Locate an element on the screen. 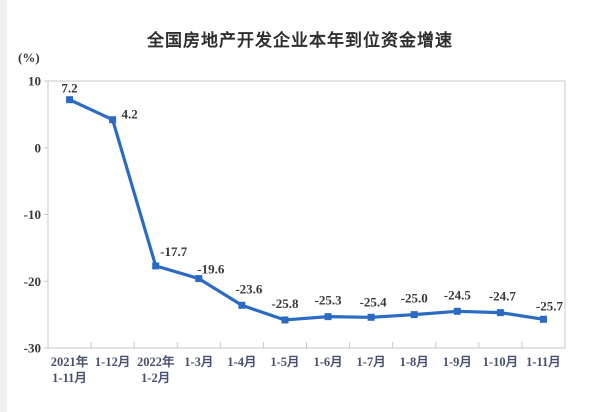  x-axis-label: 1-5月 is located at coordinates (284, 362).